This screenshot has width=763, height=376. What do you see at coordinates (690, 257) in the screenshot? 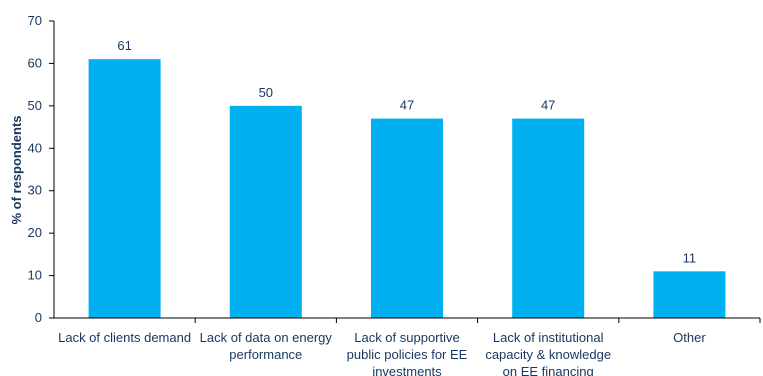
I see `data-label: 11` at bounding box center [690, 257].